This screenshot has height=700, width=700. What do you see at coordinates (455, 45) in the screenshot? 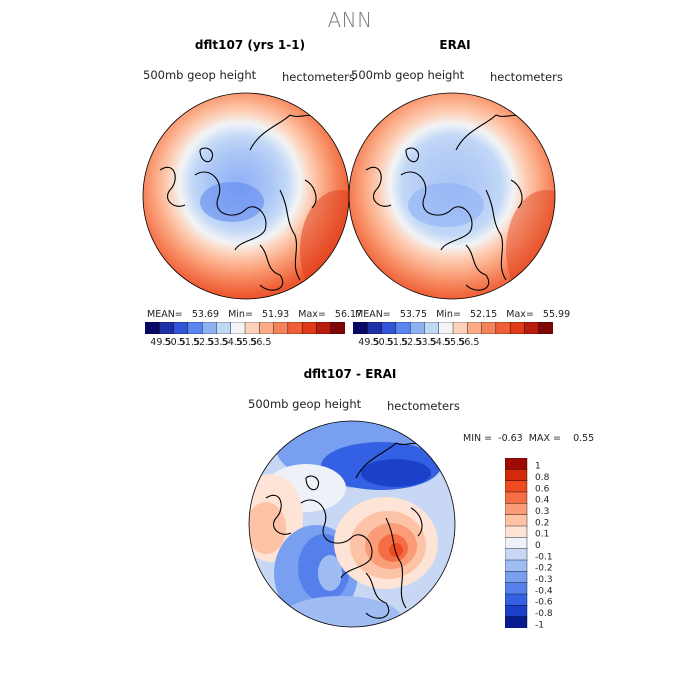
I see `panel2-title: ERAI` at bounding box center [455, 45].